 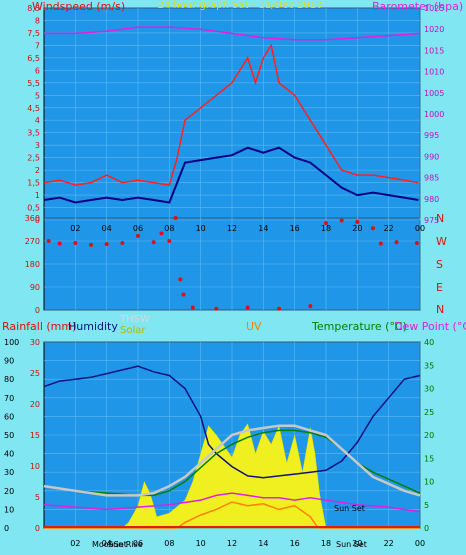 I want to click on direction-letter-n-bottom: N, so click(x=440, y=309).